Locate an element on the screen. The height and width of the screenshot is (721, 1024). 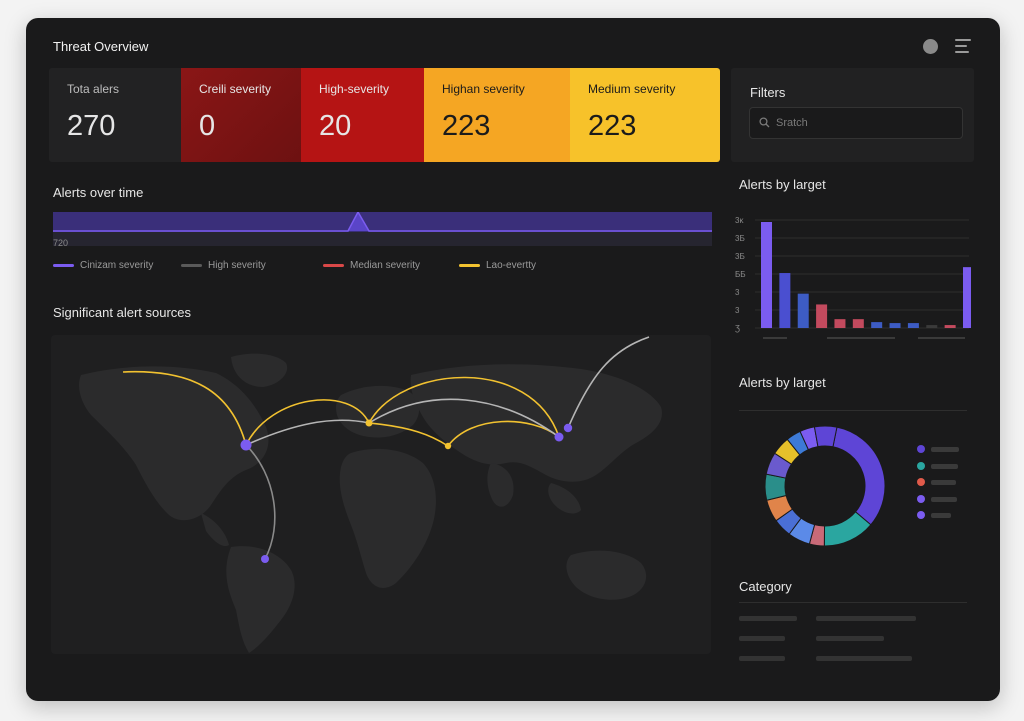
south-america is located at coordinates (260, 599).